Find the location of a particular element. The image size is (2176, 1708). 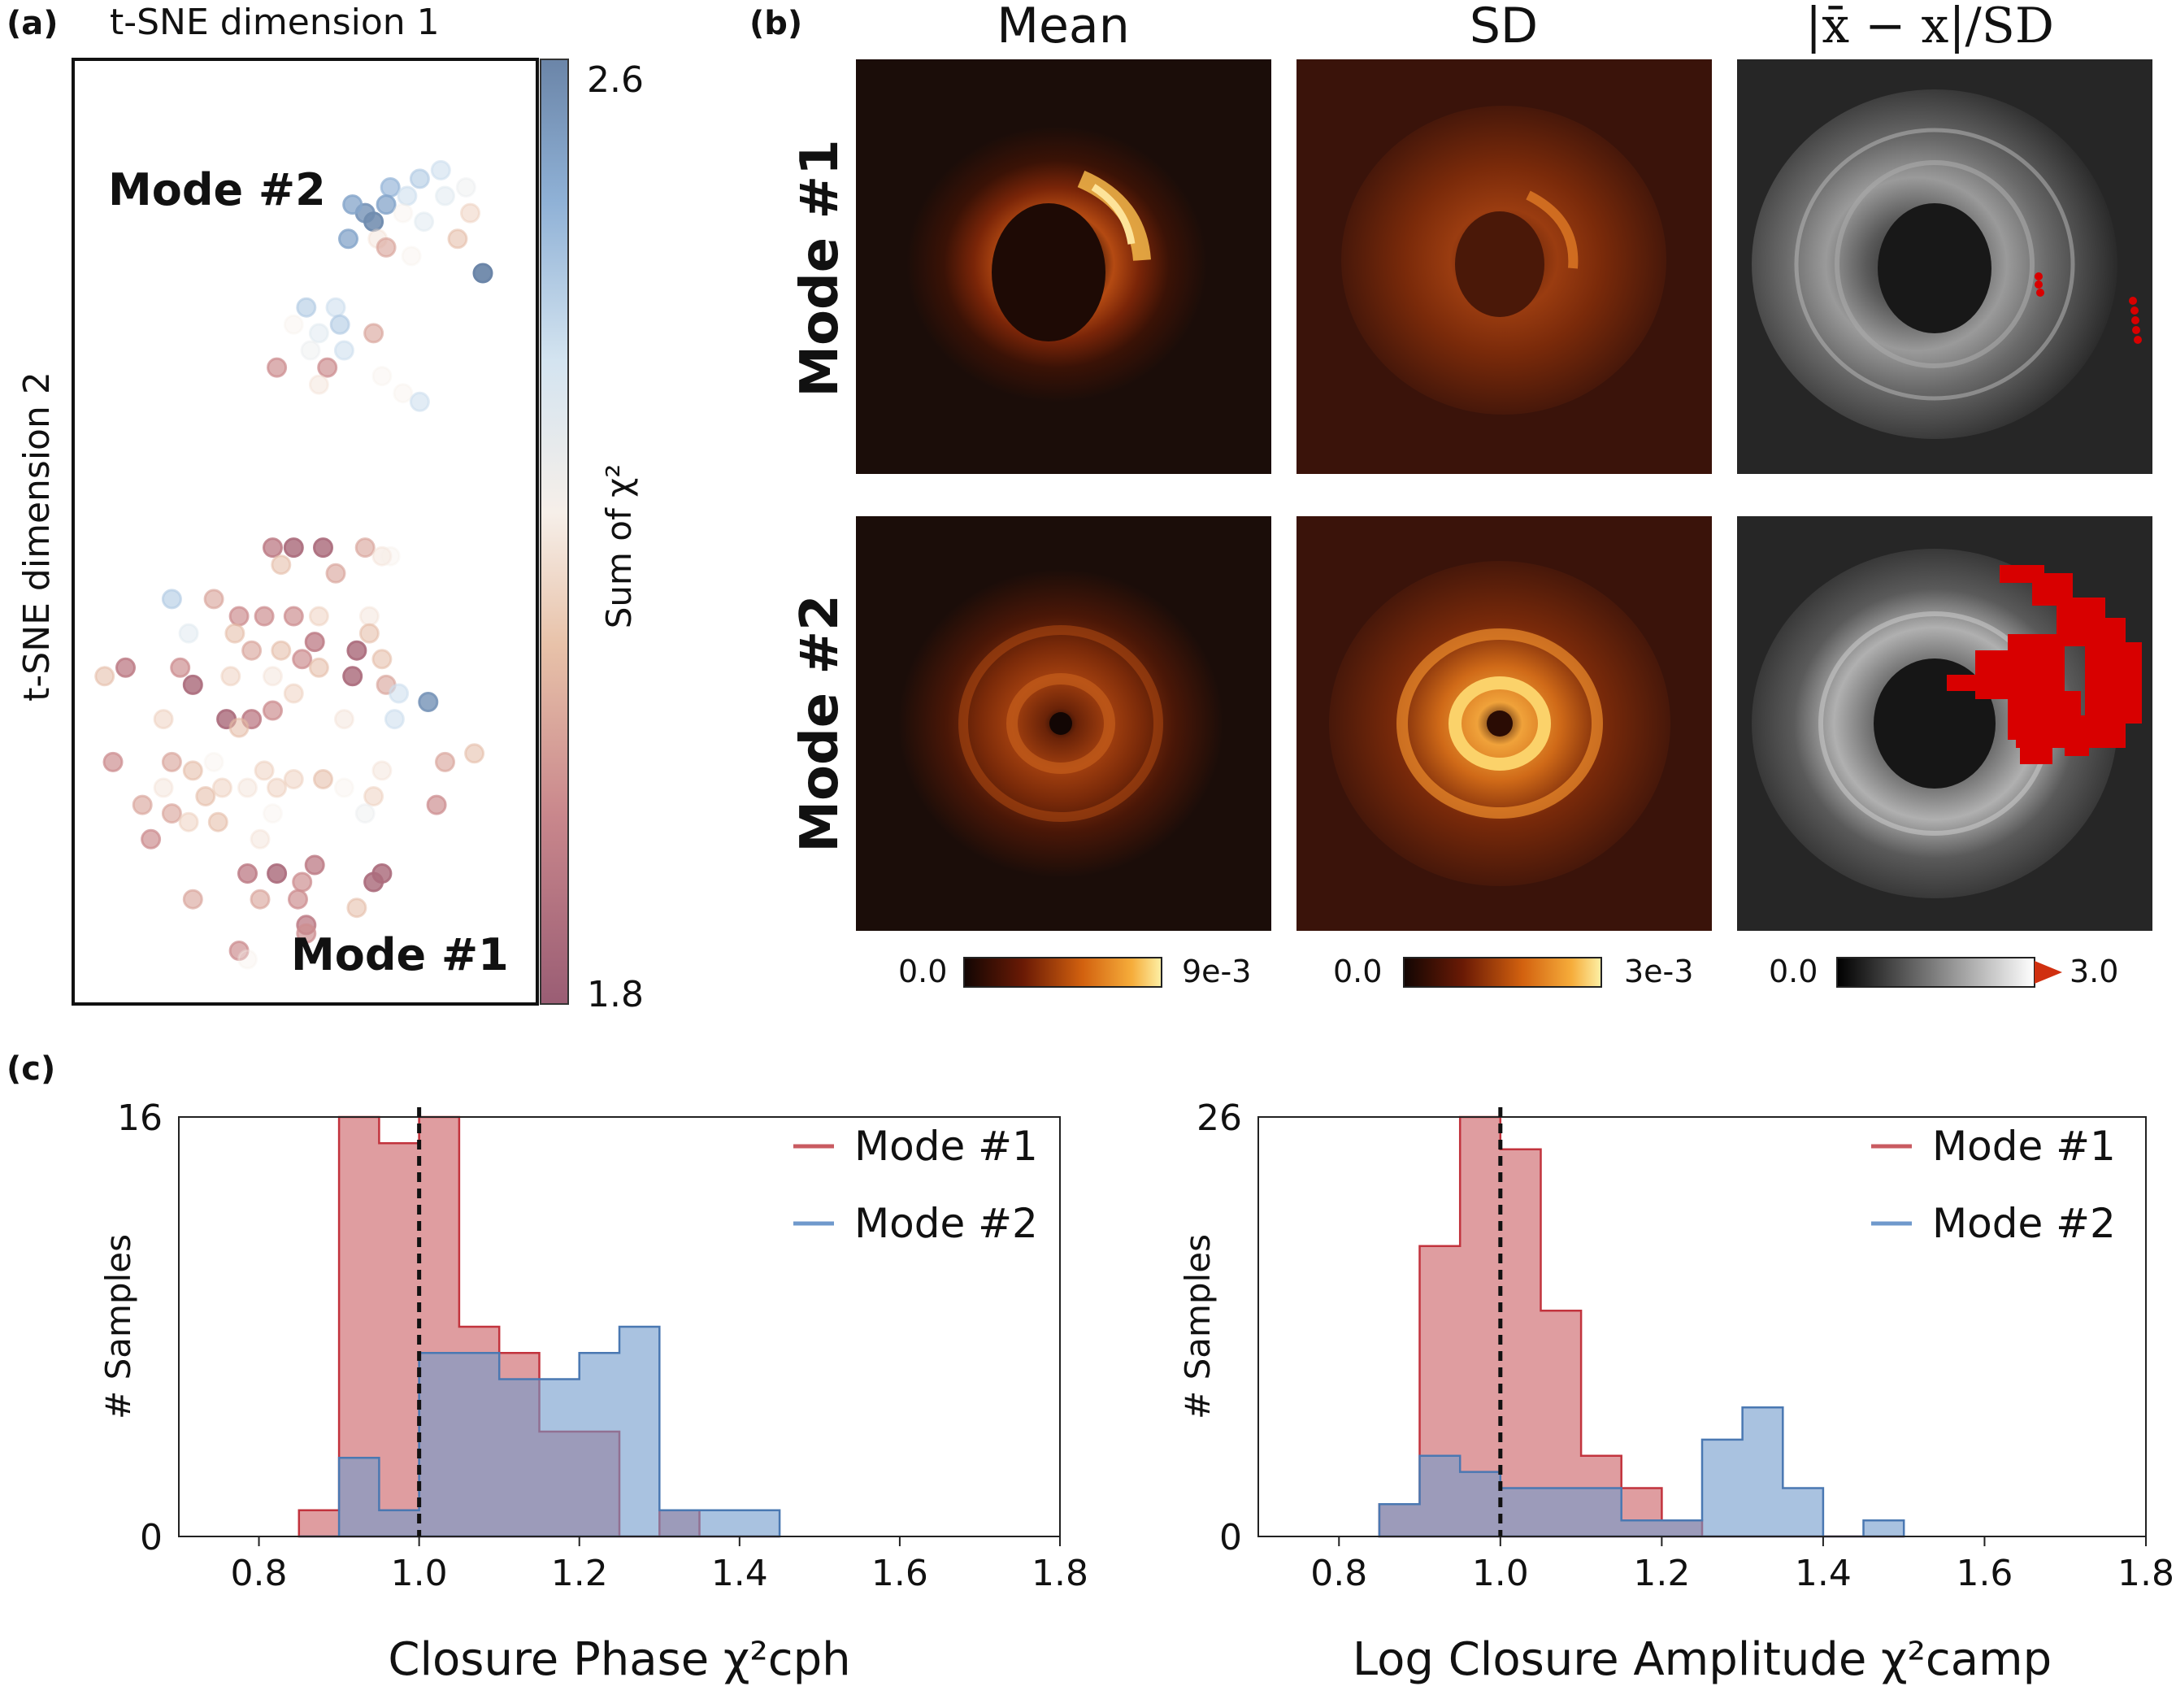

col-title-mean: Mean is located at coordinates (1063, 27).